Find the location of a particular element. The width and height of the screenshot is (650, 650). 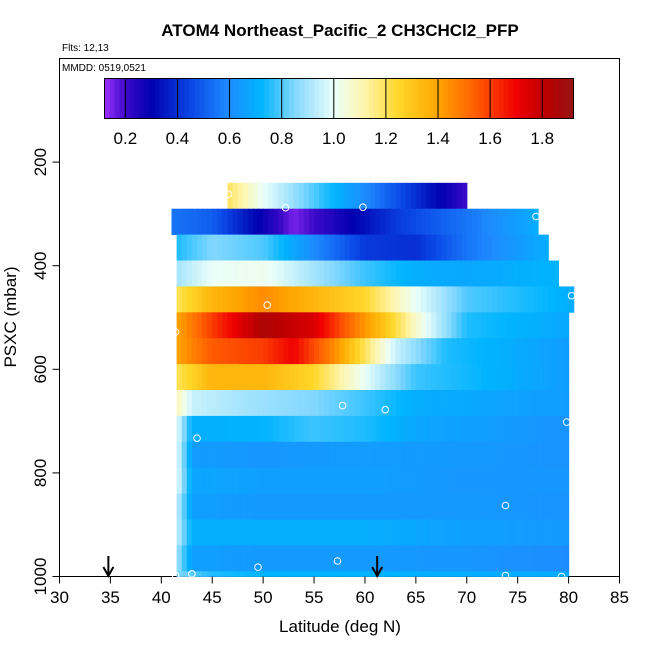

heatmap-layer is located at coordinates (373, 351).